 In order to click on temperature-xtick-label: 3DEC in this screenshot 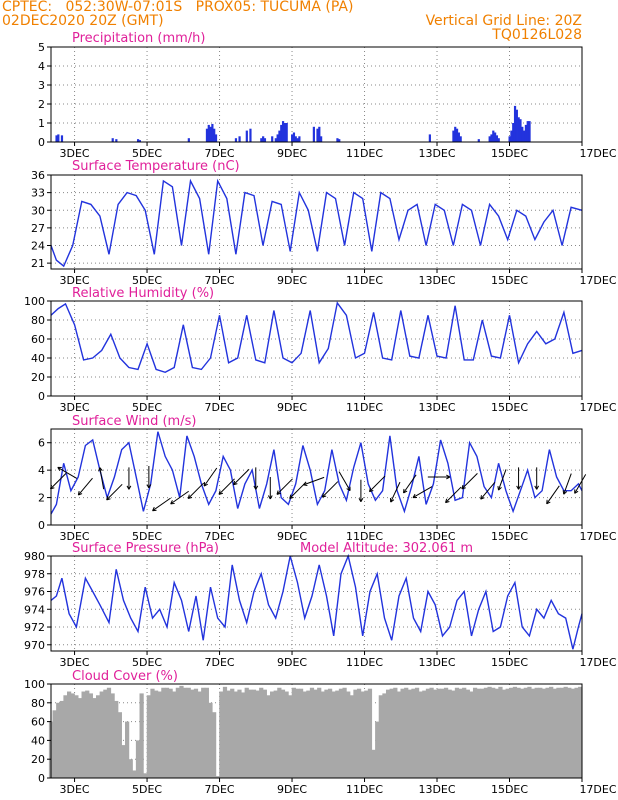, I will do `click(75, 280)`.